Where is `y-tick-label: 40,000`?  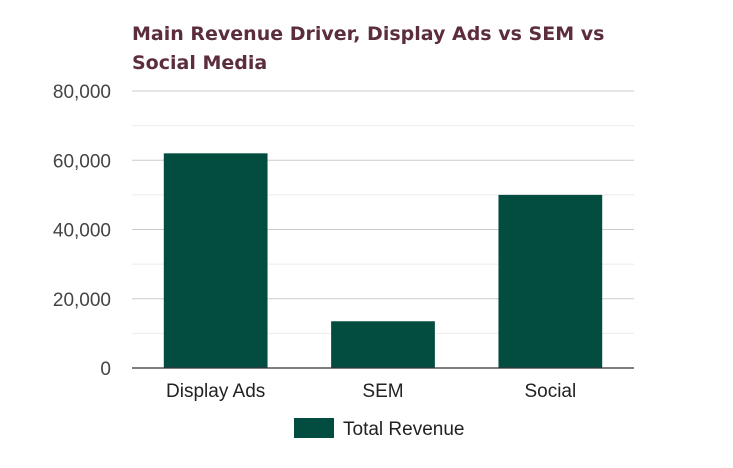
y-tick-label: 40,000 is located at coordinates (82, 231).